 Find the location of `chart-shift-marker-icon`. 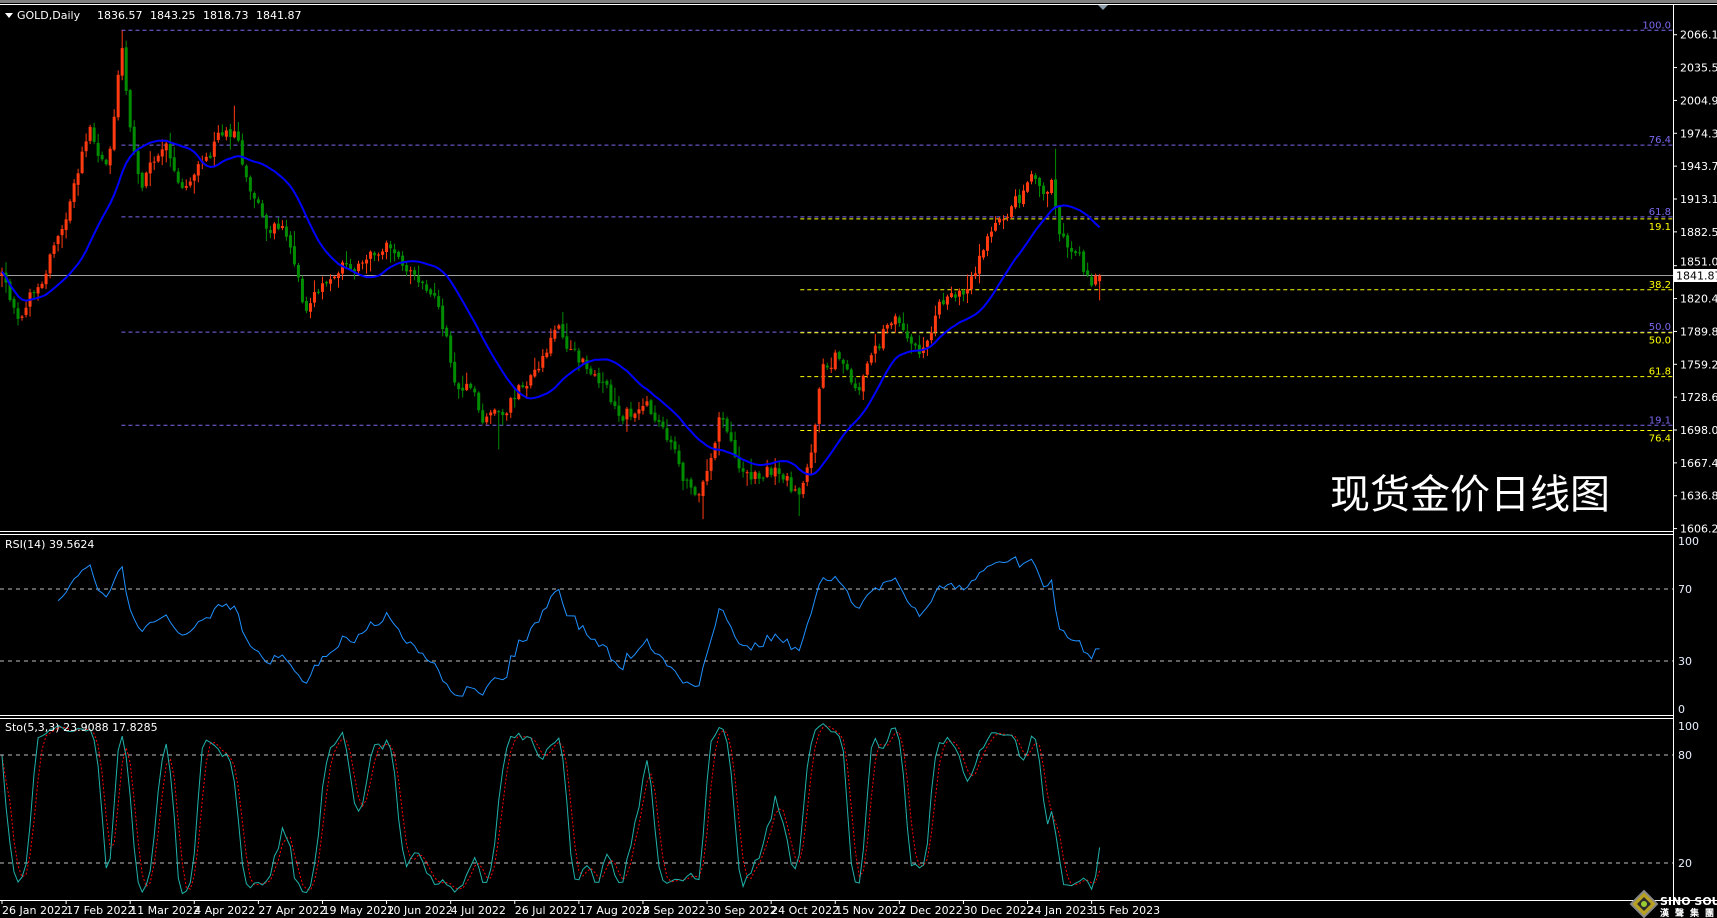

chart-shift-marker-icon is located at coordinates (1103, 7).